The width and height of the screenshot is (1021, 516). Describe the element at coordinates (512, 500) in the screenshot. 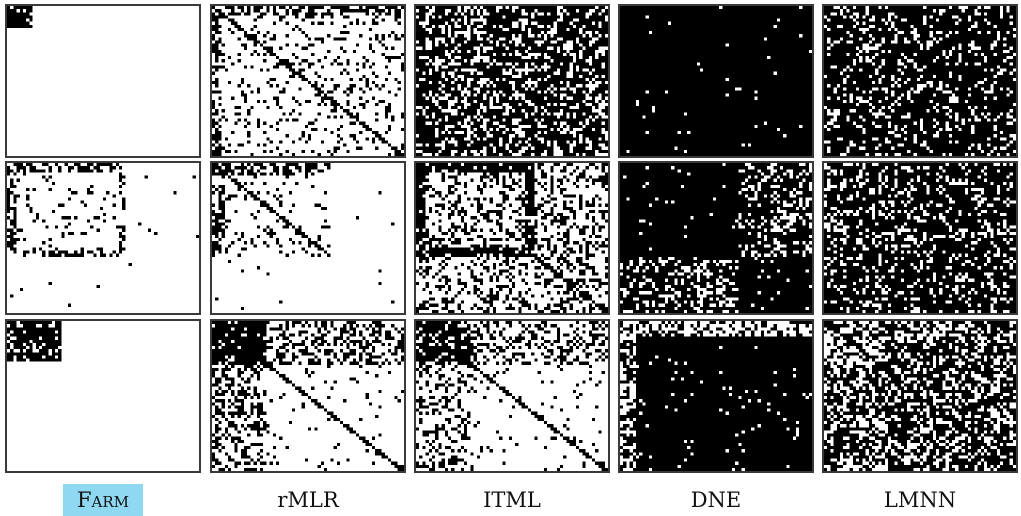

I see `column-label-itml: ITML` at that location.